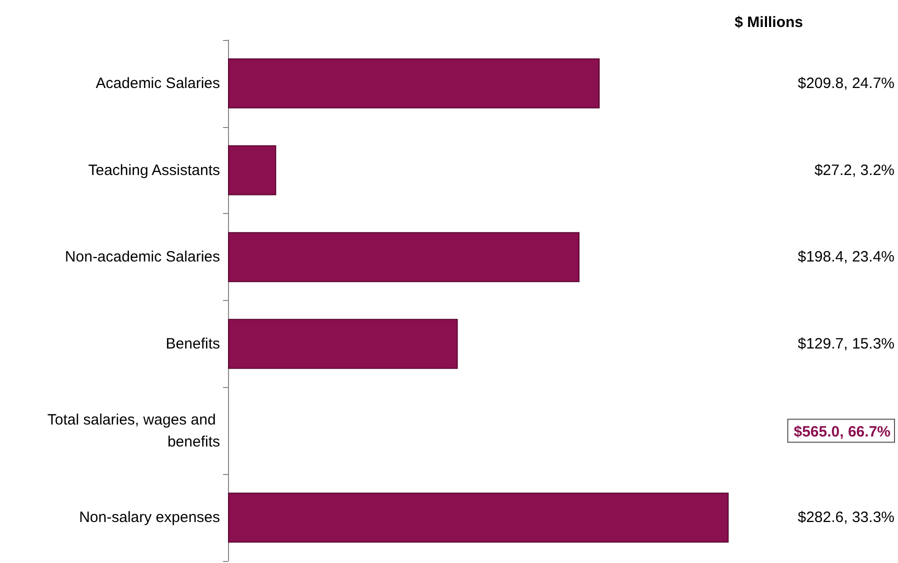 Image resolution: width=898 pixels, height=563 pixels. Describe the element at coordinates (133, 430) in the screenshot. I see `y-tick-label: Total salaries, wages and benefits` at that location.